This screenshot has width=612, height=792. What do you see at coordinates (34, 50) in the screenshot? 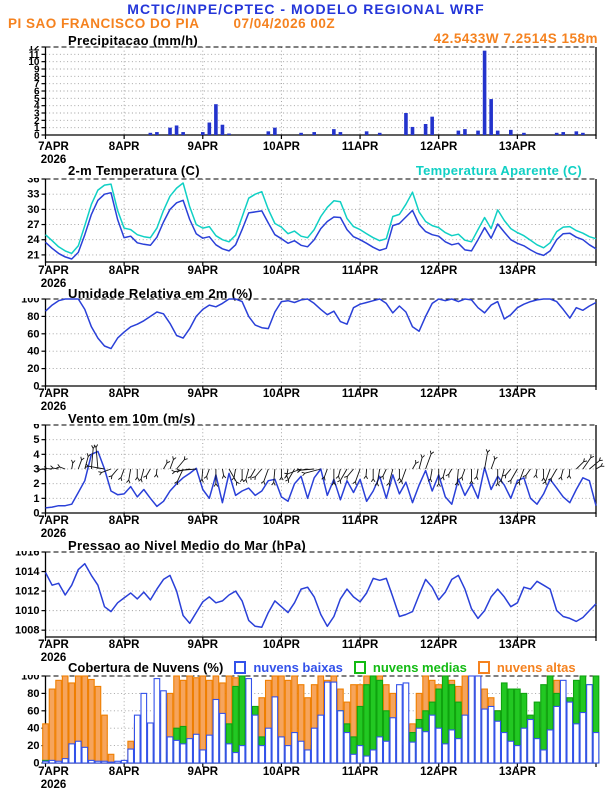
I see `svg-text: 12` at bounding box center [34, 50].